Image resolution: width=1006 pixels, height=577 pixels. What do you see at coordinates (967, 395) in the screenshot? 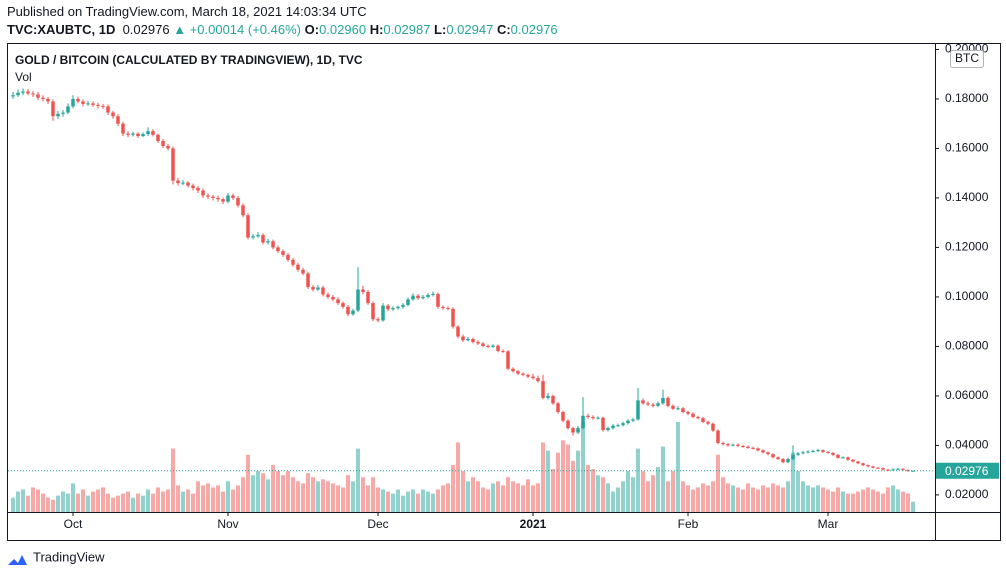
I see `y-tick-label: 0.06000` at bounding box center [967, 395].